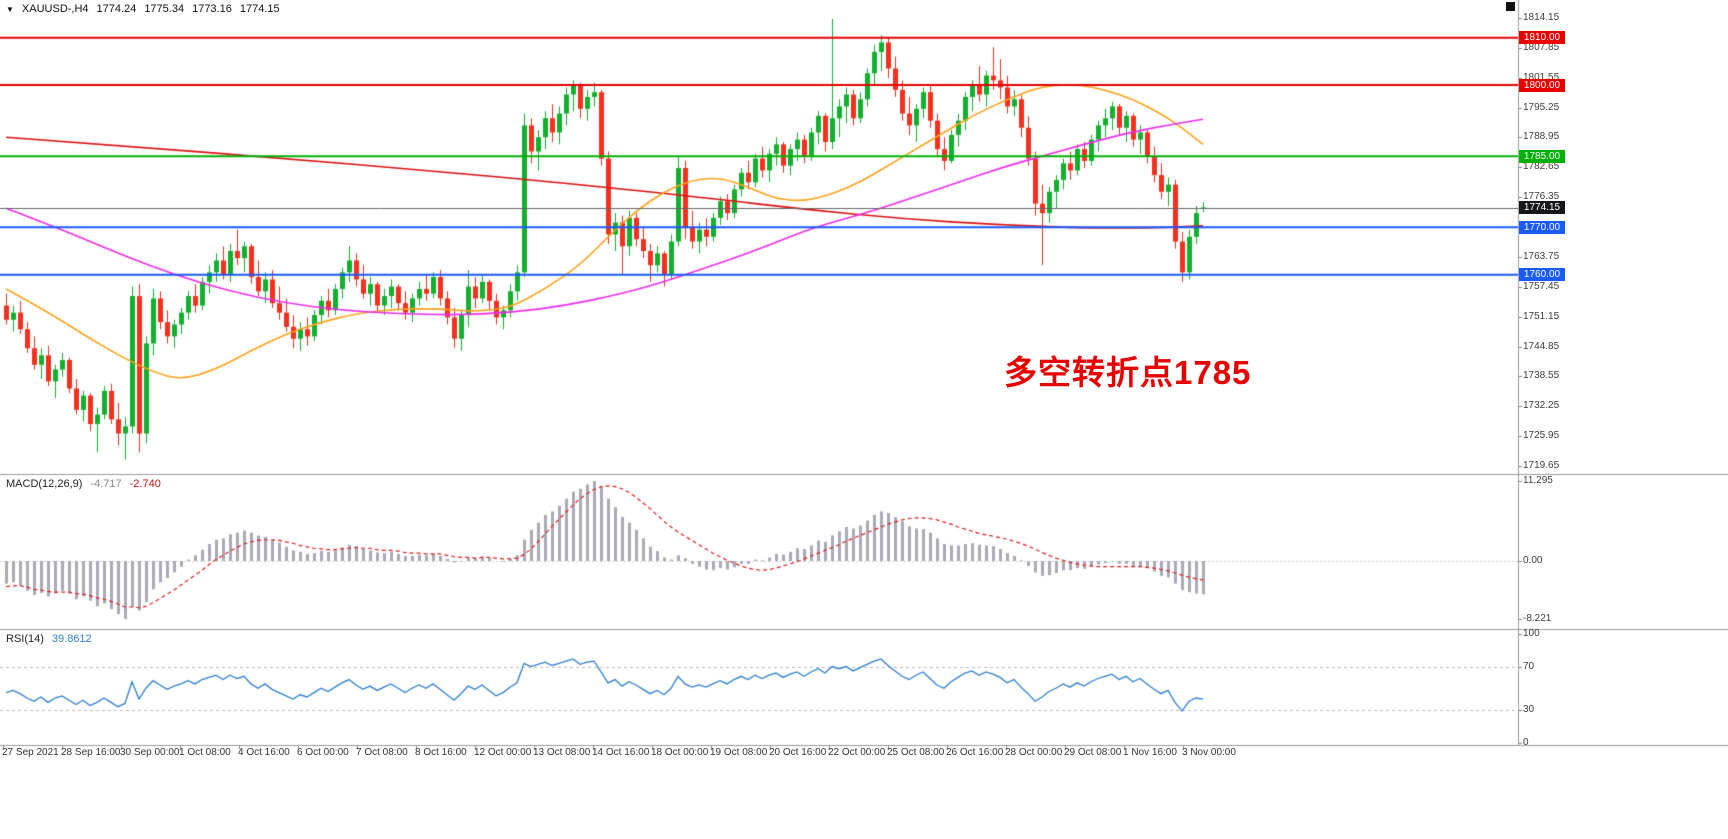  What do you see at coordinates (562, 752) in the screenshot?
I see `time-axis-label: 13 Oct 08:00` at bounding box center [562, 752].